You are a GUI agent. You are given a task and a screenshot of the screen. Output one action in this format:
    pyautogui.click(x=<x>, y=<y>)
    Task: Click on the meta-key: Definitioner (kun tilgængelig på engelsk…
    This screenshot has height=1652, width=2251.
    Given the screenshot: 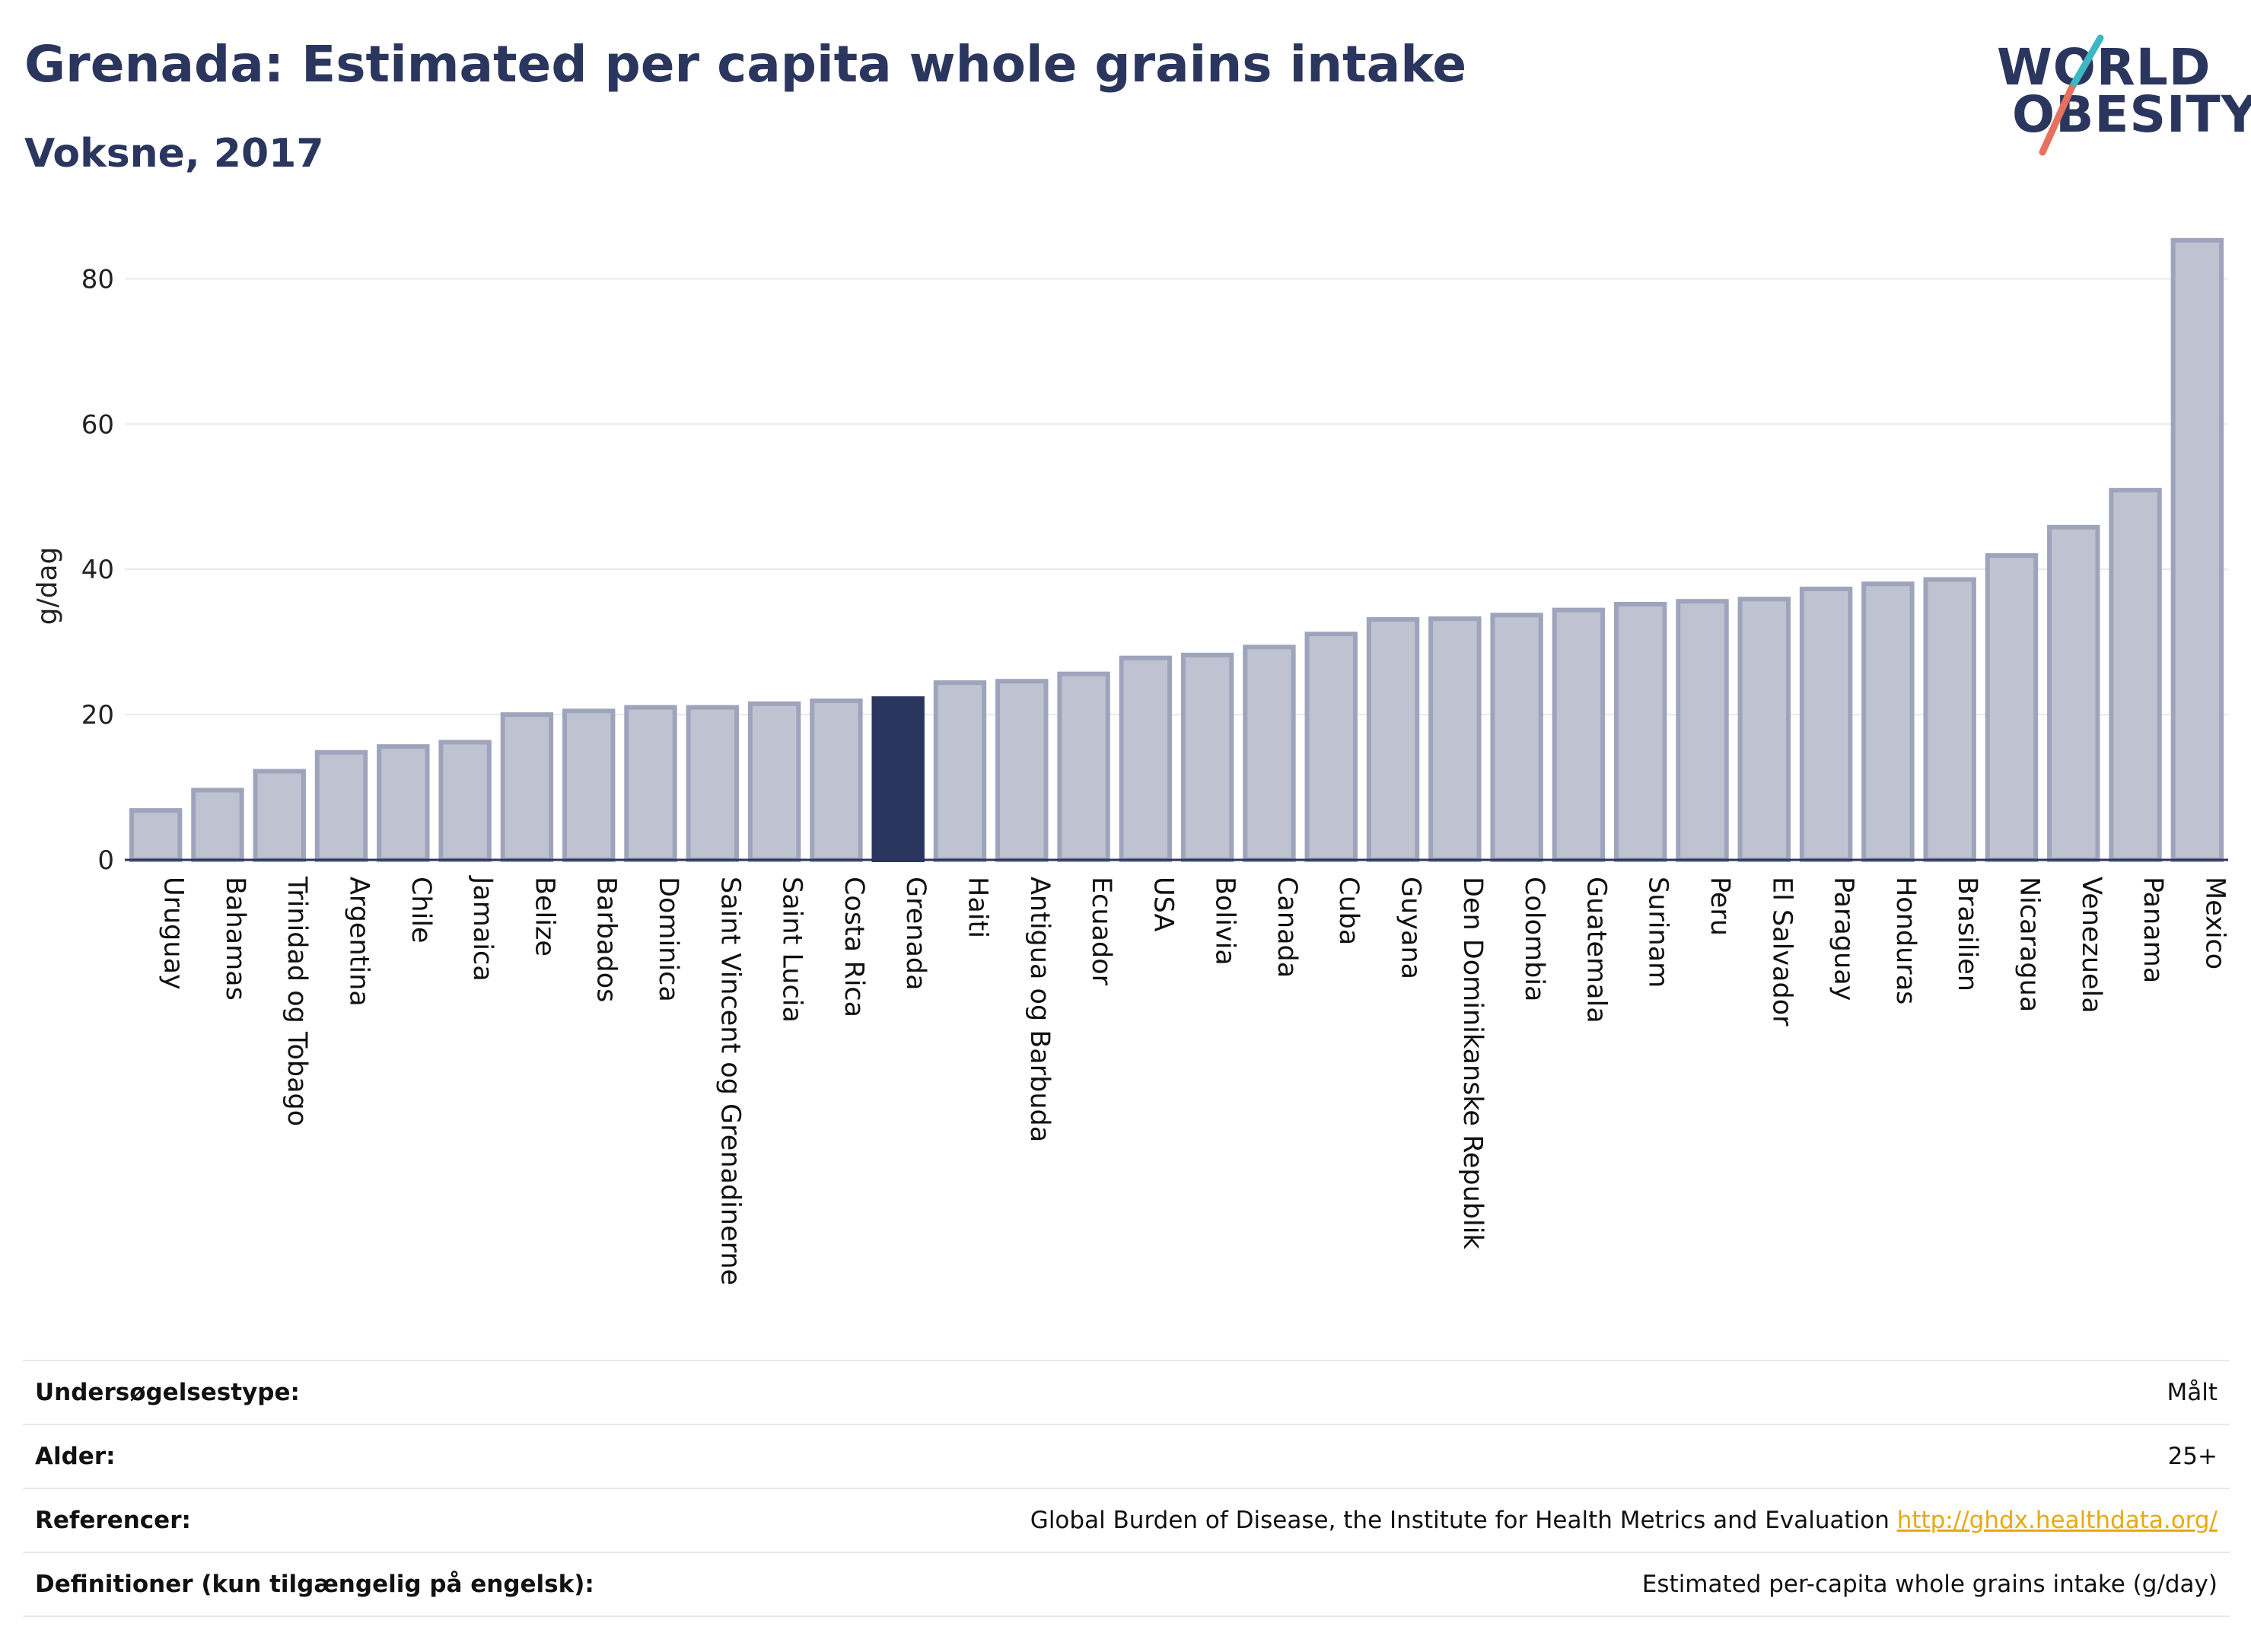 What is the action you would take?
    pyautogui.click(x=314, y=1584)
    